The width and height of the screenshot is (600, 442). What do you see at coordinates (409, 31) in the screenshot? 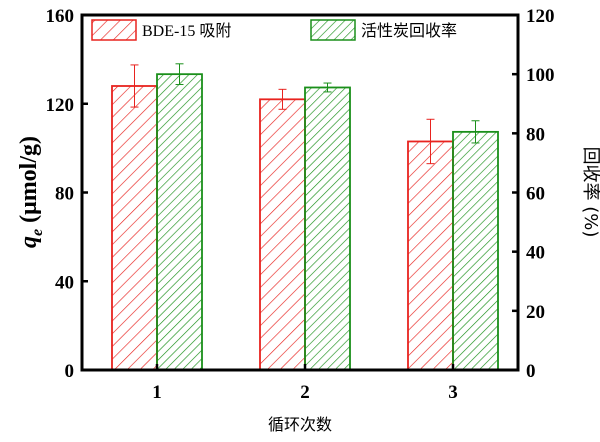
I see `legend-label-recovery: 活性炭回收率` at bounding box center [409, 31].